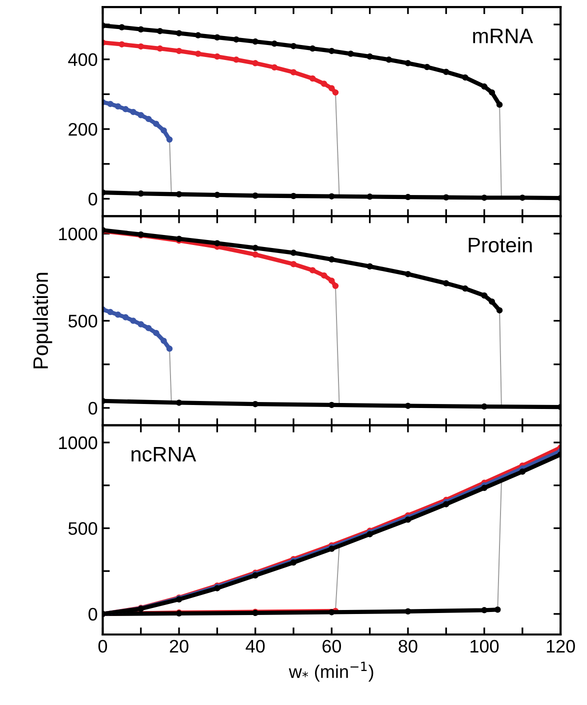 This screenshot has width=587, height=705. What do you see at coordinates (42, 320) in the screenshot?
I see `y-axis-title: Population` at bounding box center [42, 320].